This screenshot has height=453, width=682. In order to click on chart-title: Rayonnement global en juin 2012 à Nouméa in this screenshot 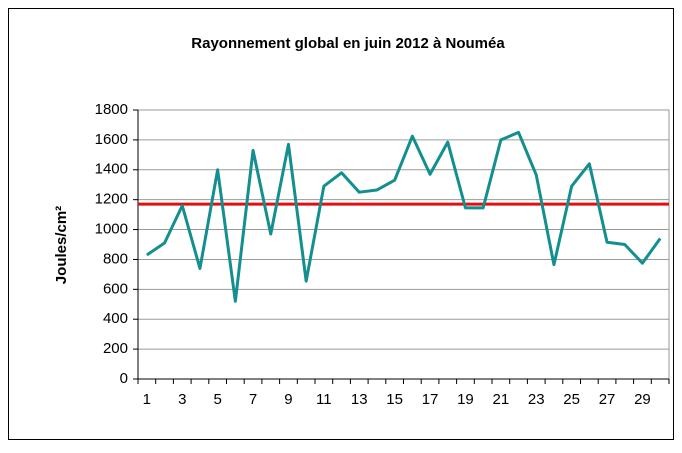, I will do `click(348, 43)`.